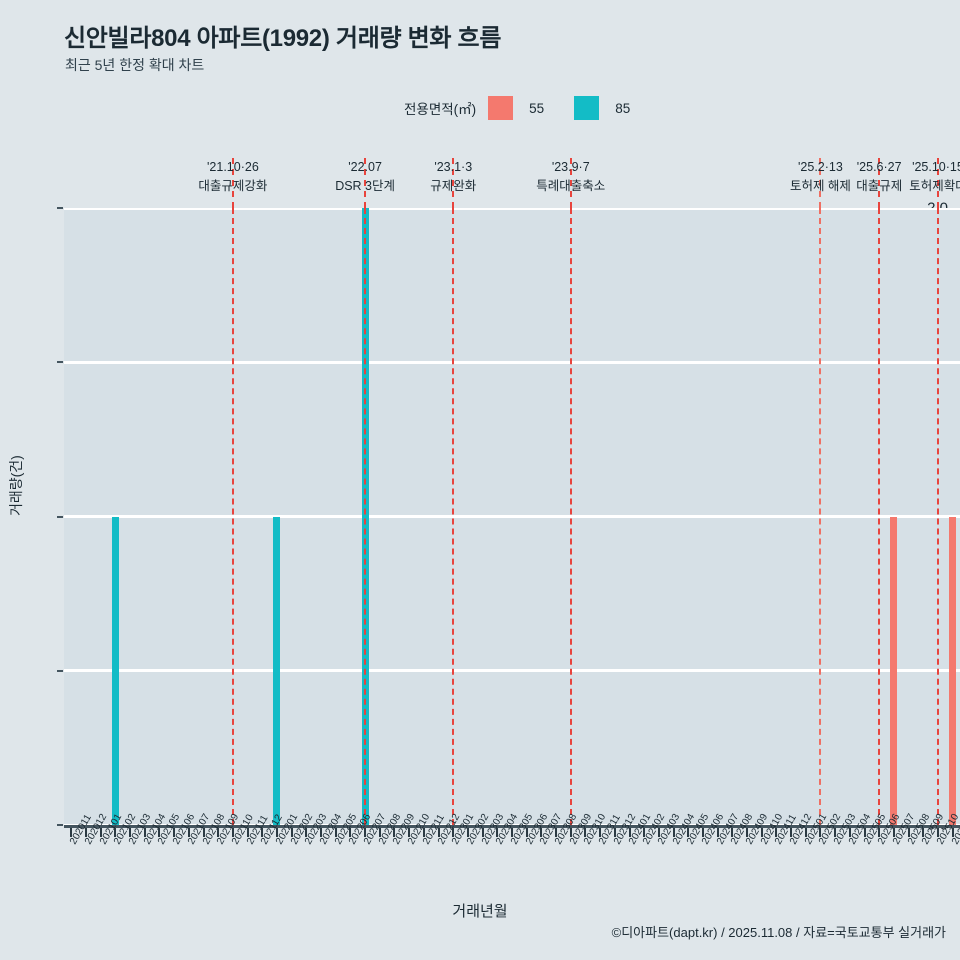  Describe the element at coordinates (440, 109) in the screenshot. I see `legend-title: 전용면적(㎡)` at that location.